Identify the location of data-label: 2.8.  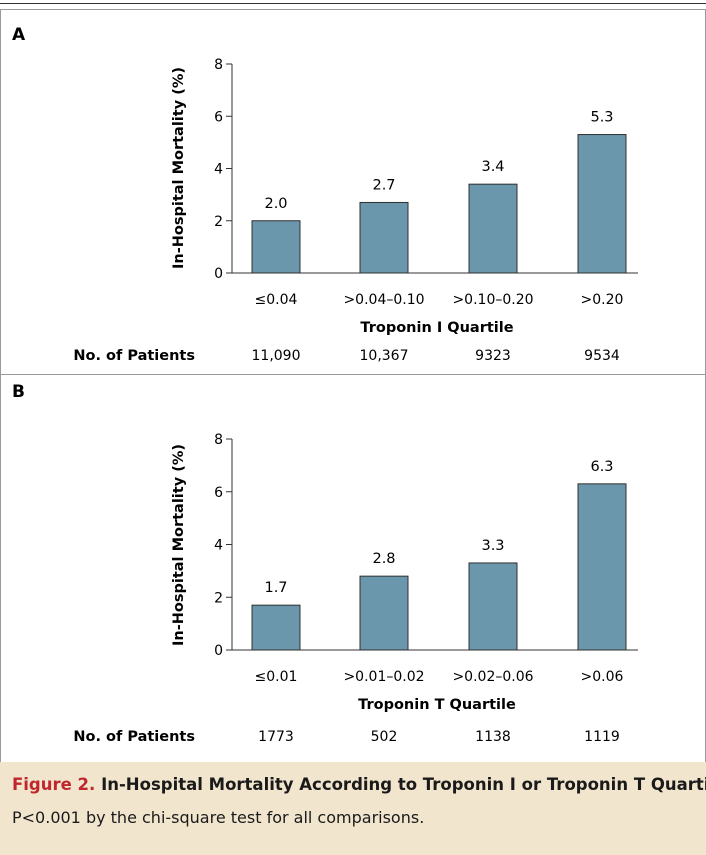
(383, 559).